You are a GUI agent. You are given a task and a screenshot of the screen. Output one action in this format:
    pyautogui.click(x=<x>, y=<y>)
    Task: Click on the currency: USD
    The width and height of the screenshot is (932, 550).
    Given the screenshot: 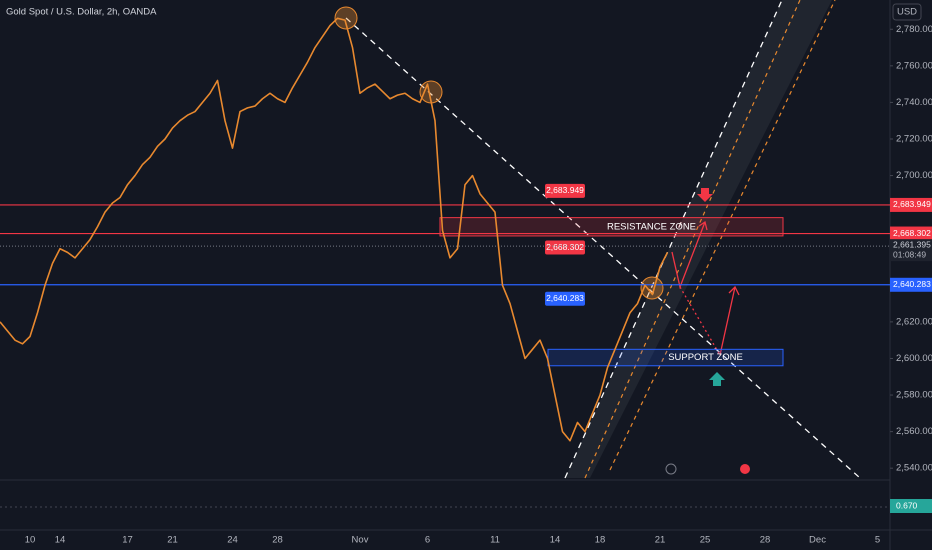 What is the action you would take?
    pyautogui.click(x=907, y=12)
    